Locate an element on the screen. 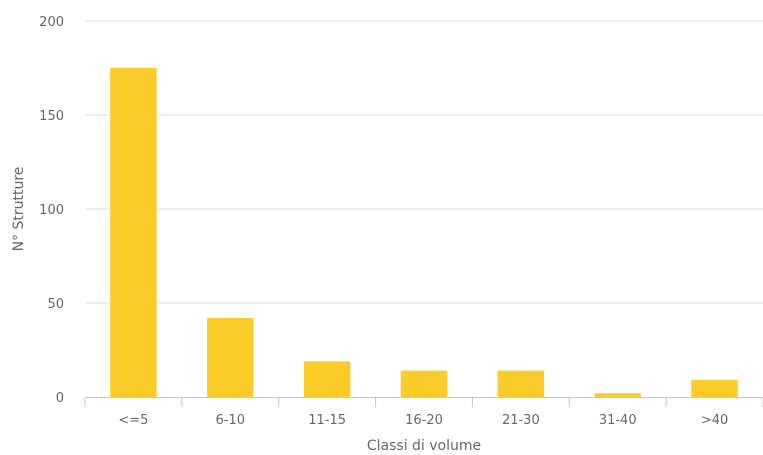 This screenshot has width=763, height=455. y-tick-label: 0 is located at coordinates (60, 398).